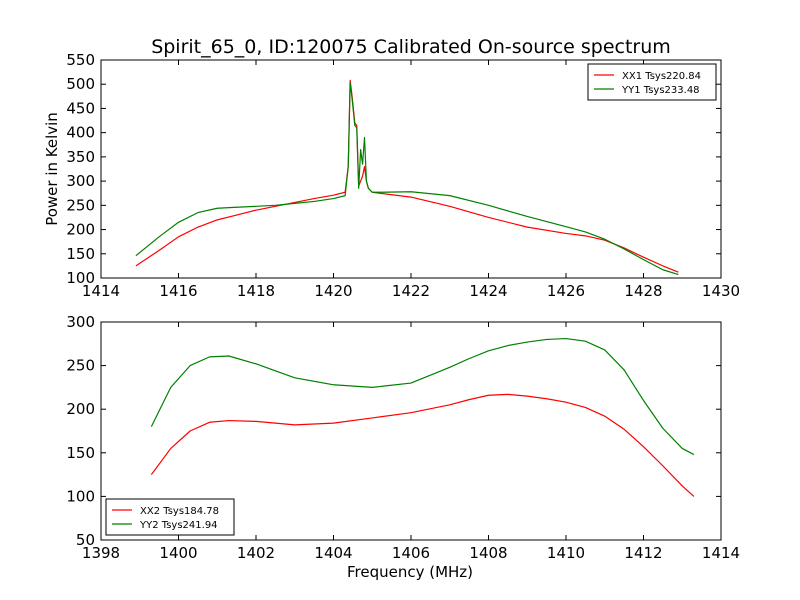  I want to click on top-x-tick-label: 1428, so click(643, 291).